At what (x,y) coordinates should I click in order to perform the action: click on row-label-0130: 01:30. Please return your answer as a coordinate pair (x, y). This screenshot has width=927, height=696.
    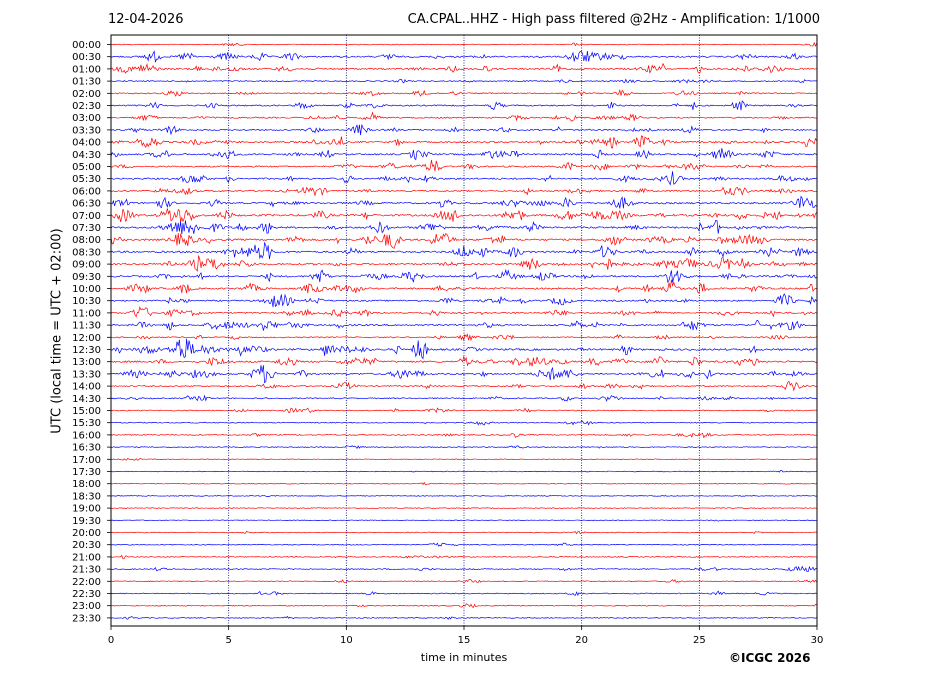
    Looking at the image, I should click on (86, 82).